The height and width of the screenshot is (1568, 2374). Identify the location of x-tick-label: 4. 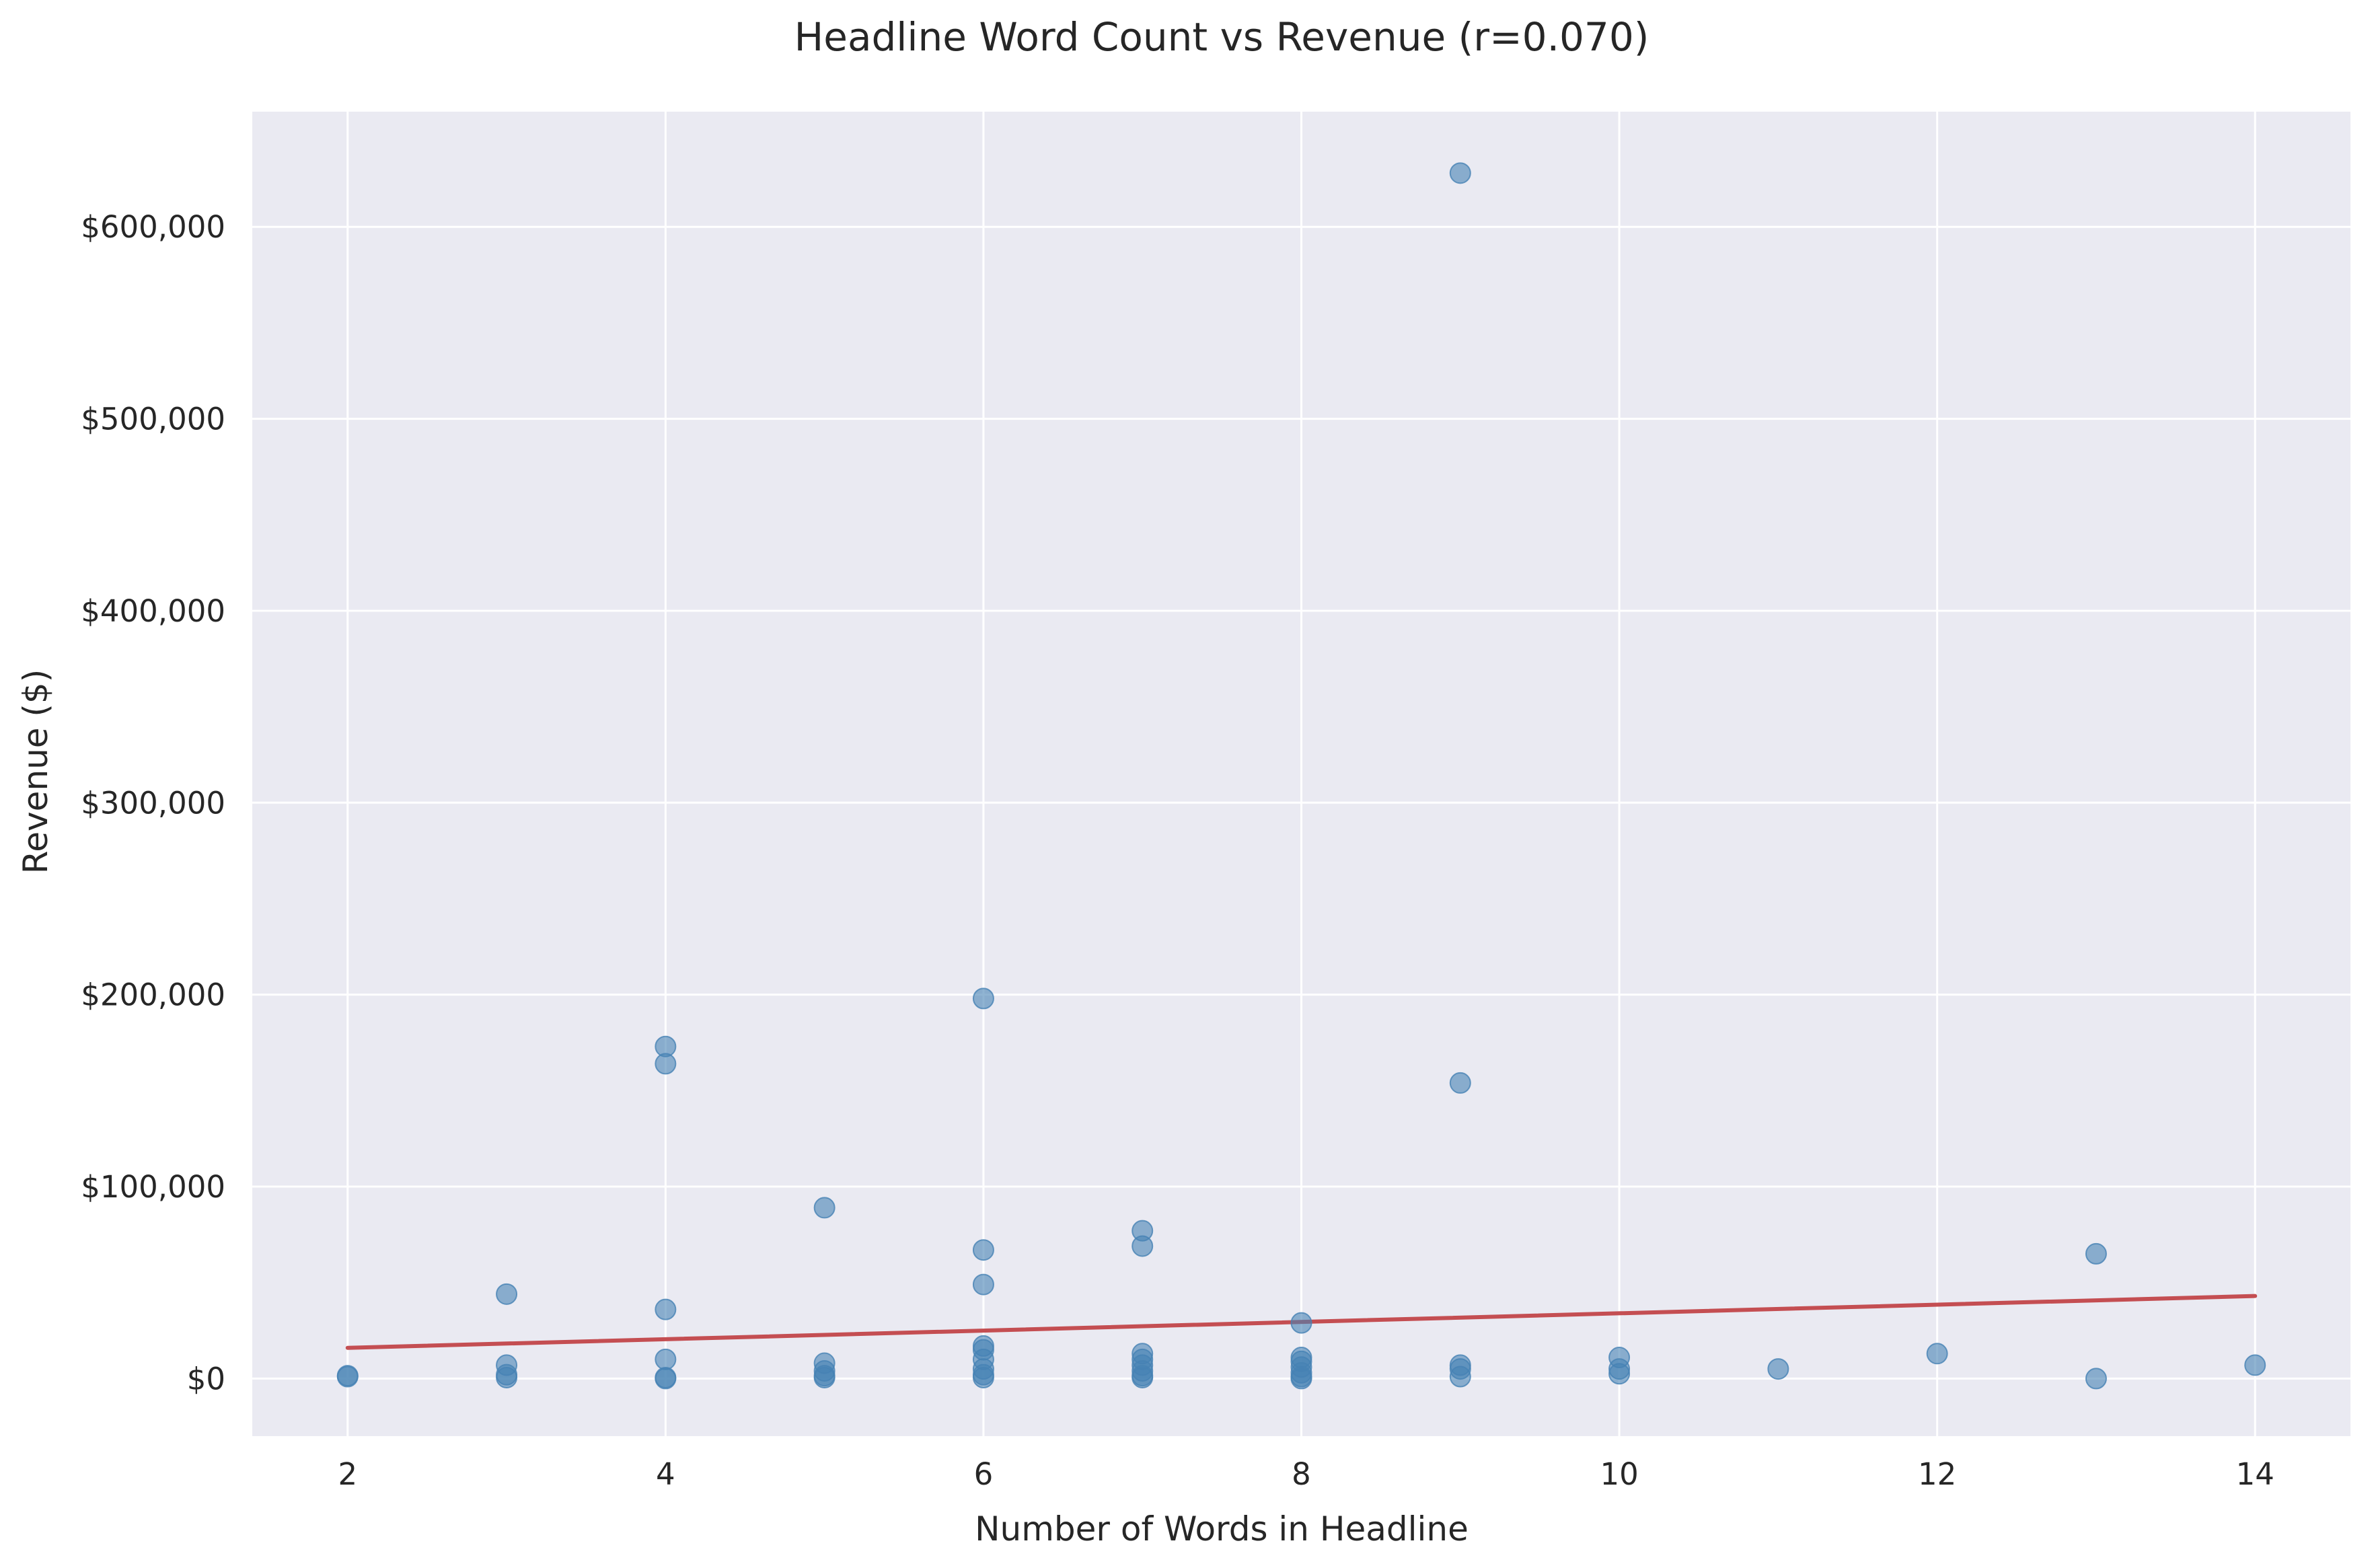
(665, 1474).